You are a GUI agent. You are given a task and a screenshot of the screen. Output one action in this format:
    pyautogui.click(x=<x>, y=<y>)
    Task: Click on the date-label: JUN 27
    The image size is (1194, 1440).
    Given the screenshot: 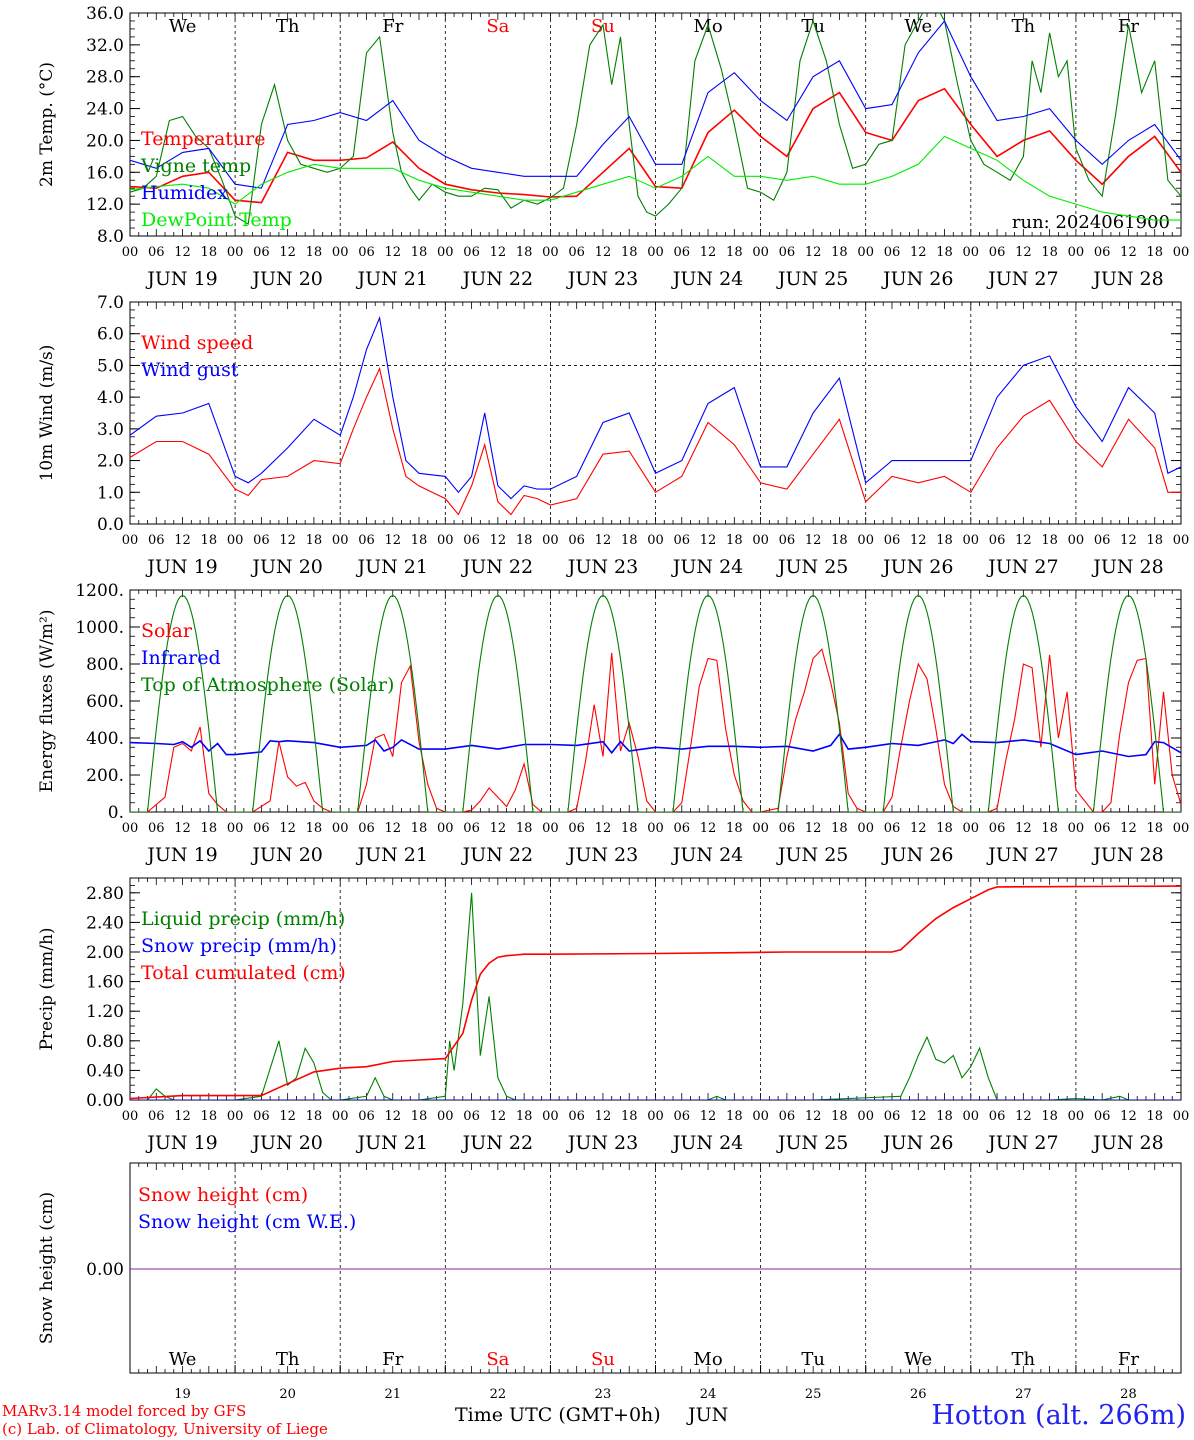 What is the action you would take?
    pyautogui.click(x=1022, y=1143)
    